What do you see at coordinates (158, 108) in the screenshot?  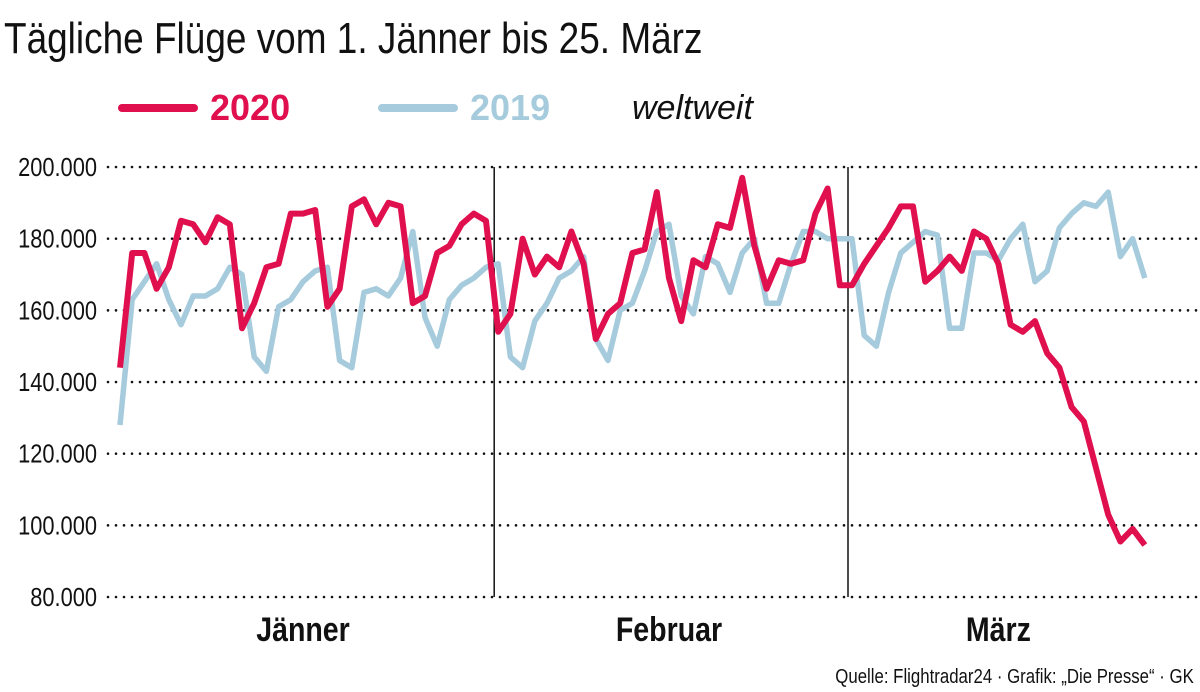 I see `legend-swatch-2020` at bounding box center [158, 108].